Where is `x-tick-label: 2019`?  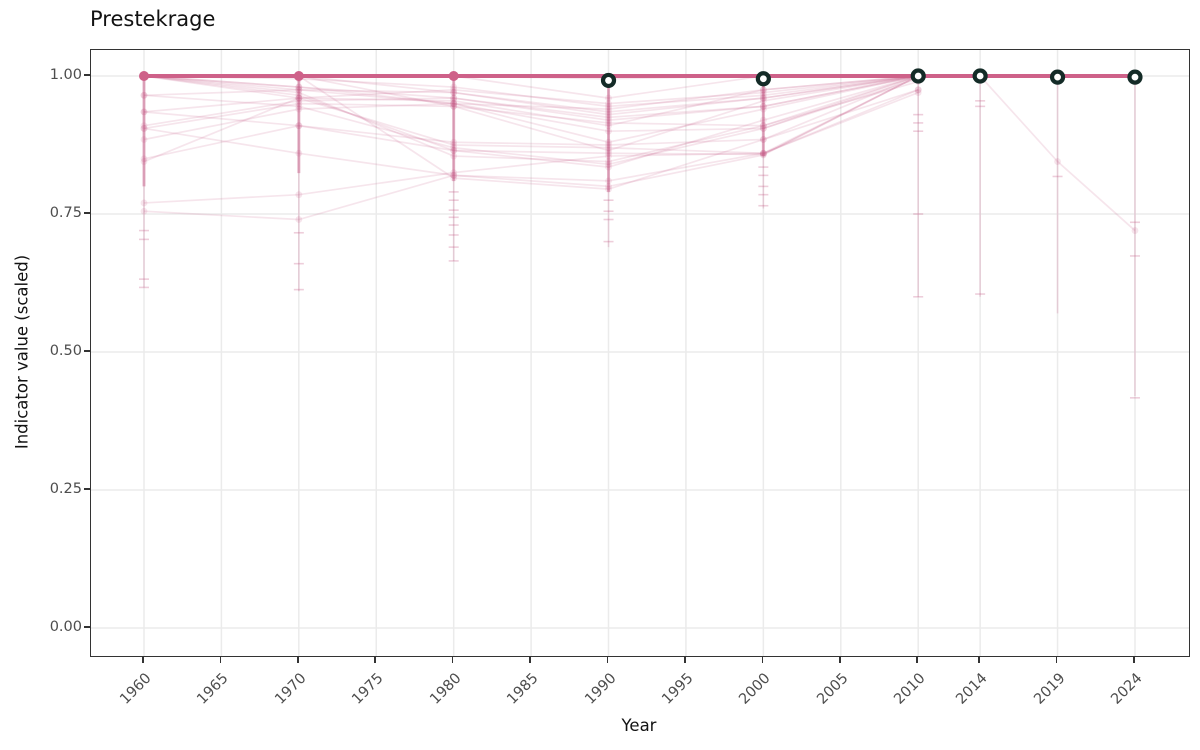
x-tick-label: 2019 is located at coordinates (1049, 689).